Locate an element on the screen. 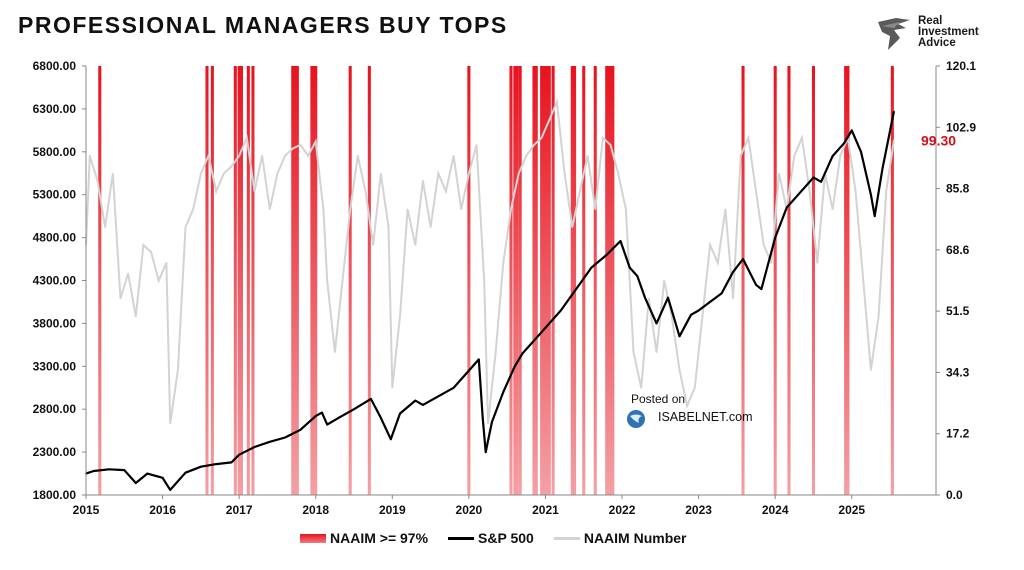 Image resolution: width=1024 pixels, height=570 pixels. chart-legend: NAAIM >= 97% S&P 500 NAAIM Number is located at coordinates (493, 538).